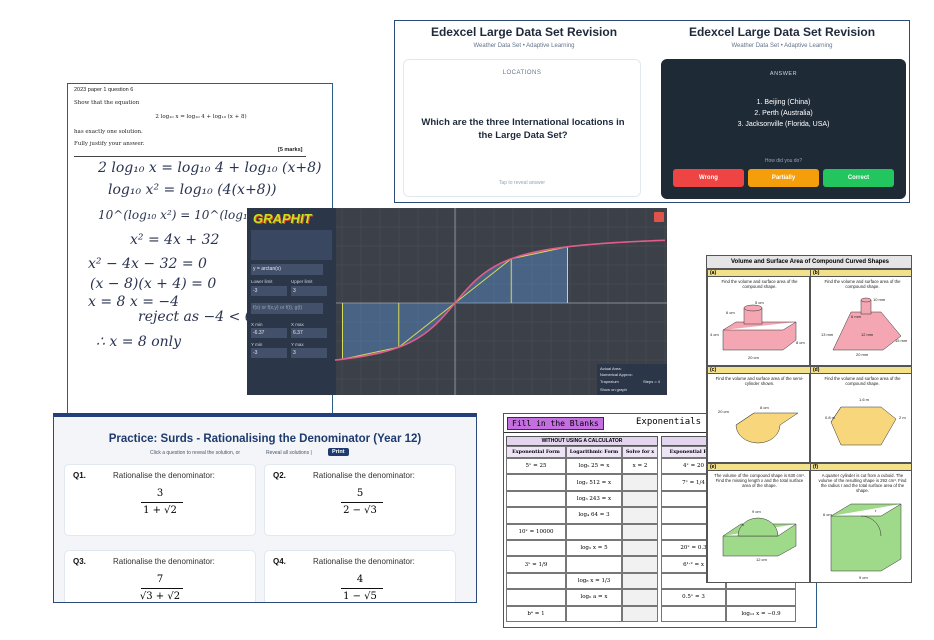 The image size is (934, 640). What do you see at coordinates (134, 302) in the screenshot?
I see `handwritten-line: x = 8 x = −4` at bounding box center [134, 302].